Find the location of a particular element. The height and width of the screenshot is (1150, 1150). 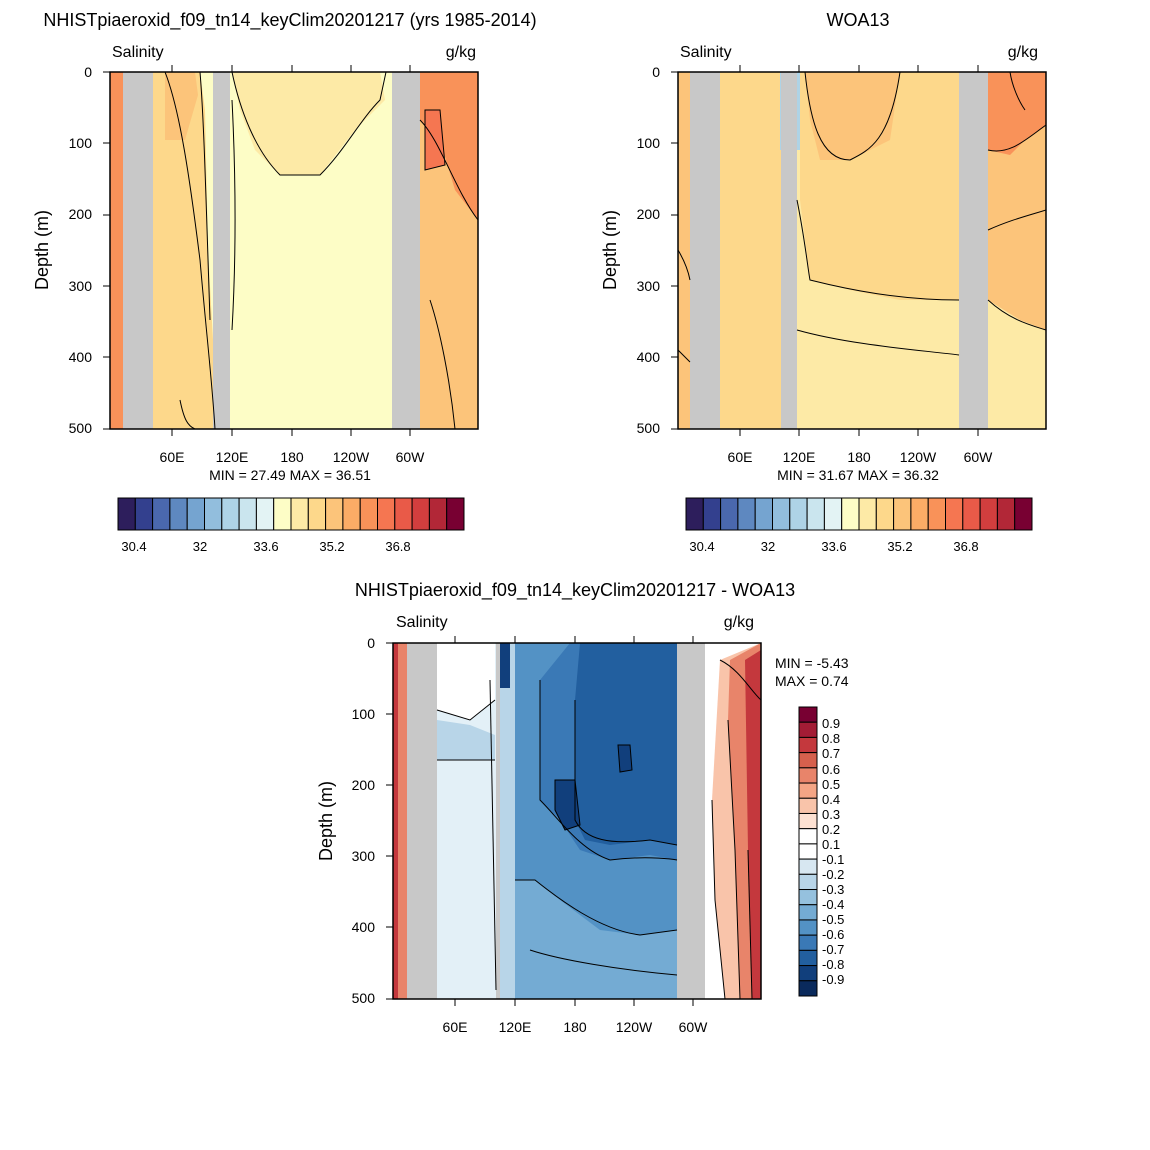

units-label: g/kg is located at coordinates (739, 622).